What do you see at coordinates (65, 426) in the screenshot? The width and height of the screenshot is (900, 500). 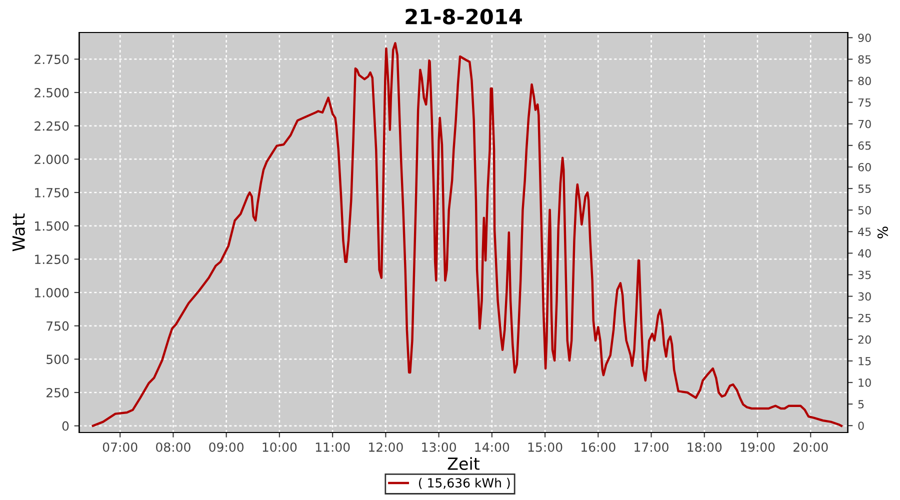 I see `y-tick-label: 0` at bounding box center [65, 426].